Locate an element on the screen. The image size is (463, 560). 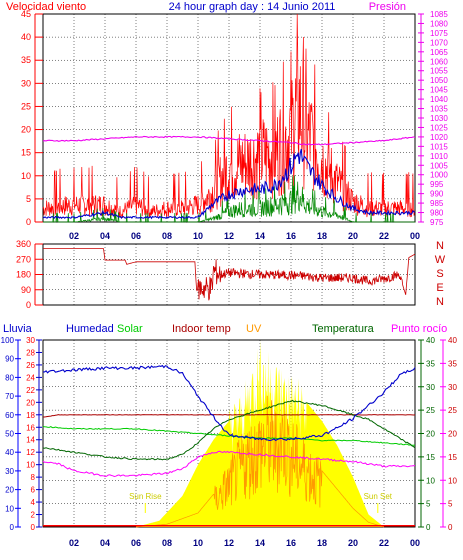
rain-y-tick-label: 12 is located at coordinates (30, 452).